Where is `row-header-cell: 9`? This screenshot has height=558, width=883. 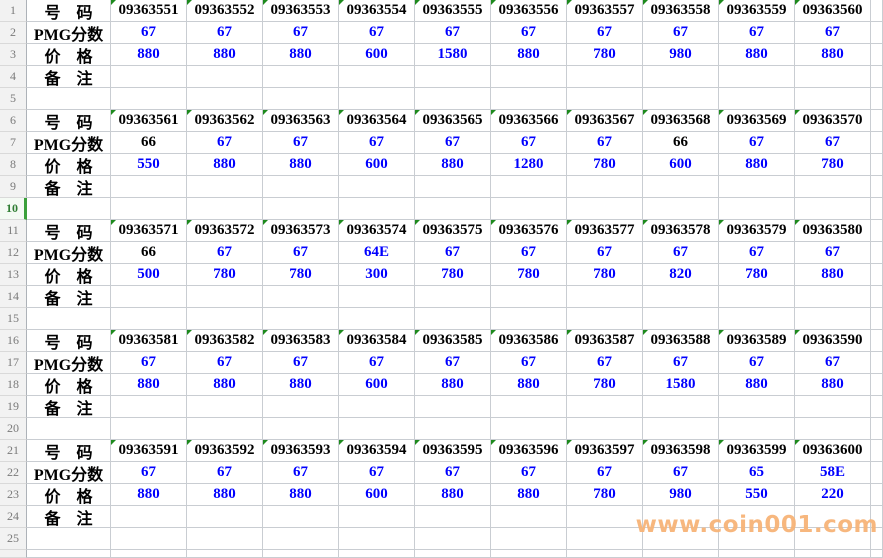 row-header-cell: 9 is located at coordinates (13, 187).